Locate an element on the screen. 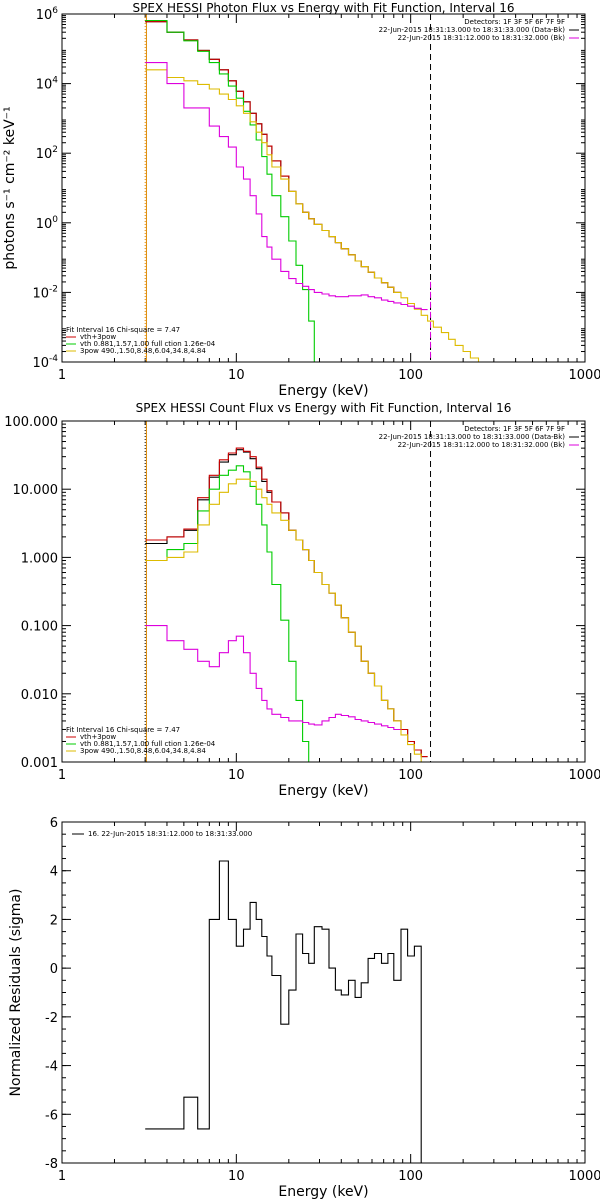 This screenshot has height=1200, width=600. y-tick-label: 10² is located at coordinates (47, 153).